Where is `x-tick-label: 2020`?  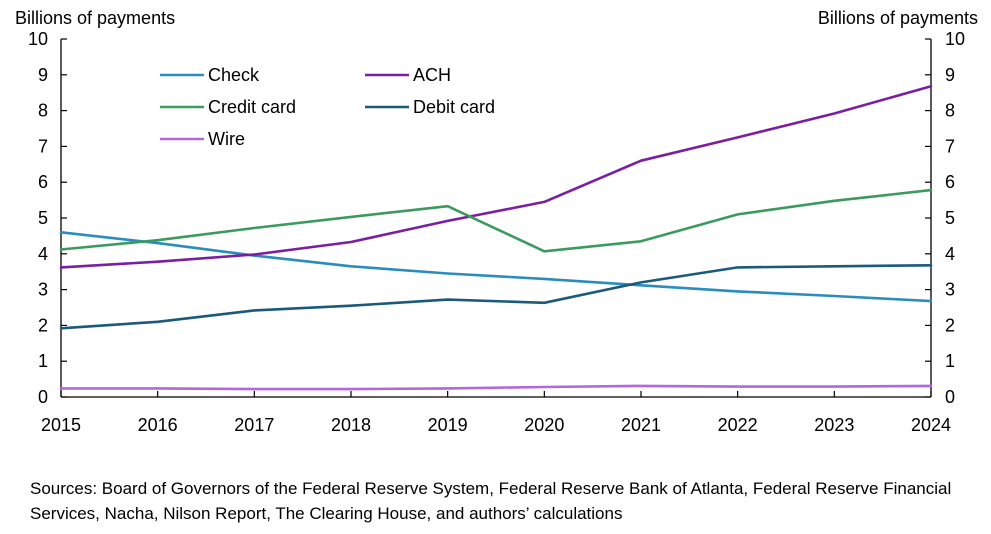 x-tick-label: 2020 is located at coordinates (544, 425).